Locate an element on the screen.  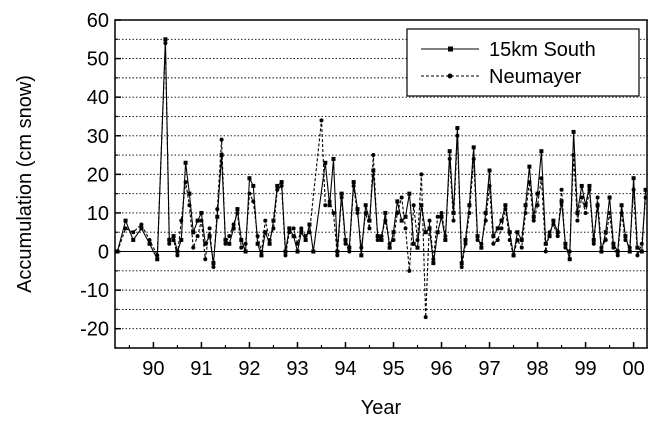
y-tick-label: -10 is located at coordinates (94, 291).